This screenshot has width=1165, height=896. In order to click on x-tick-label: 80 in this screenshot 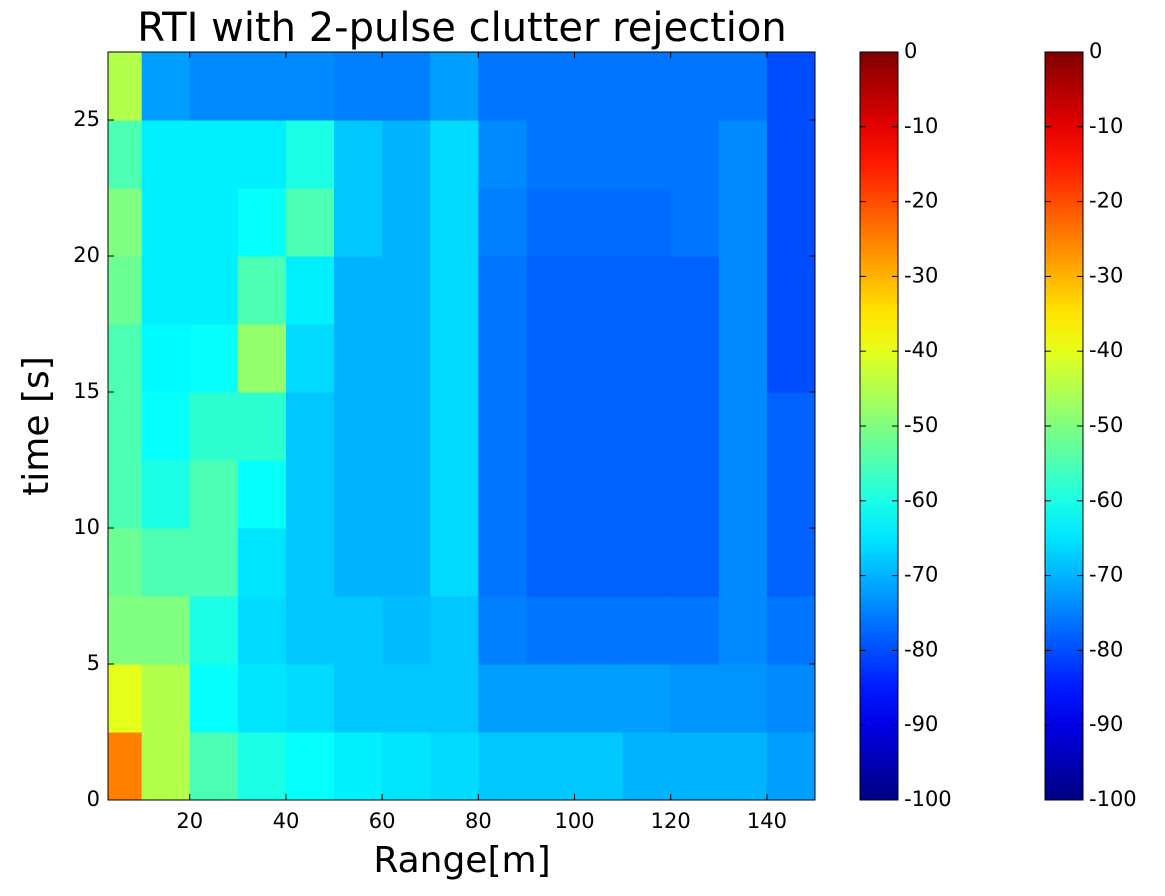, I will do `click(478, 821)`.